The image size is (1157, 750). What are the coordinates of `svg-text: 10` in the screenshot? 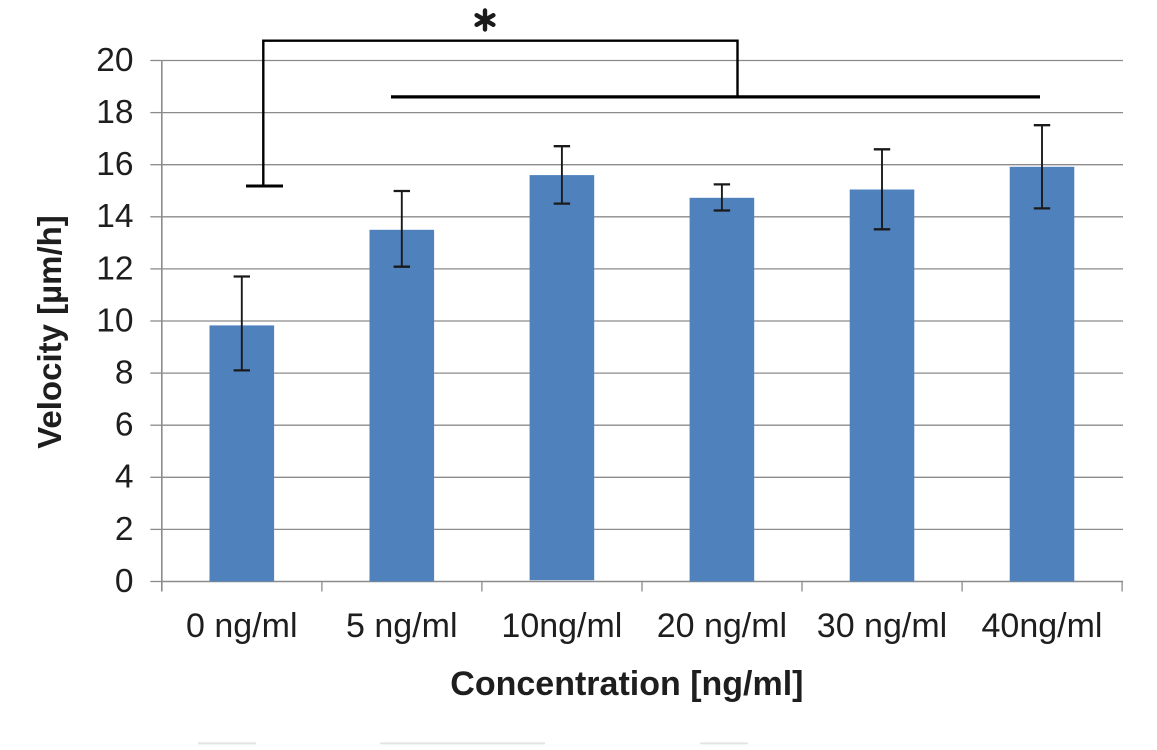 It's located at (114, 320).